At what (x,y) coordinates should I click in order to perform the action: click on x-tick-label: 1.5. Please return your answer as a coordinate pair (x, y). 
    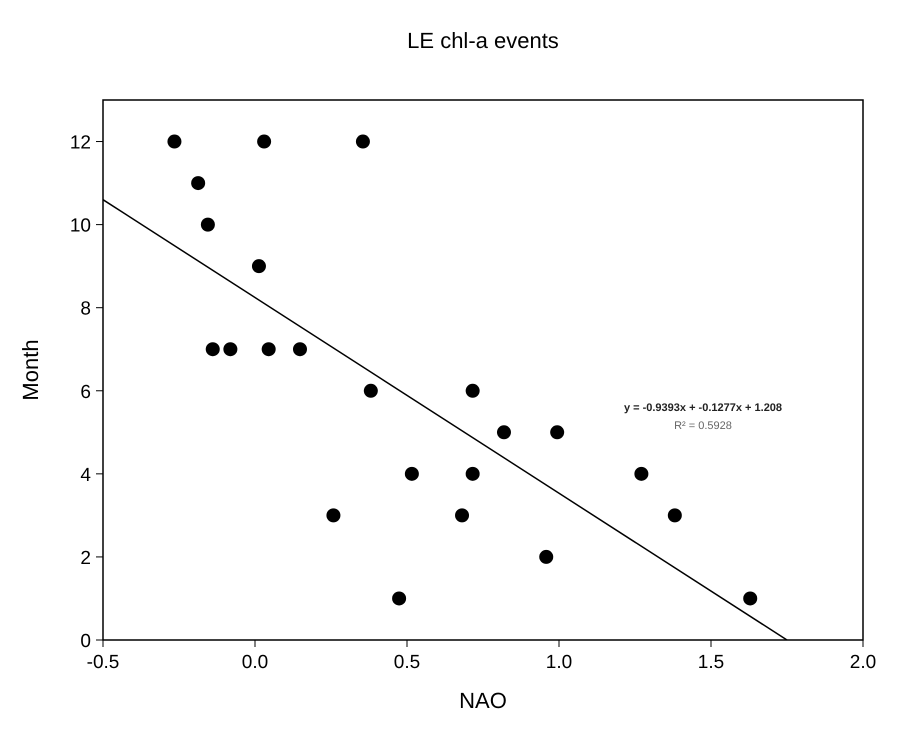
    Looking at the image, I should click on (711, 662).